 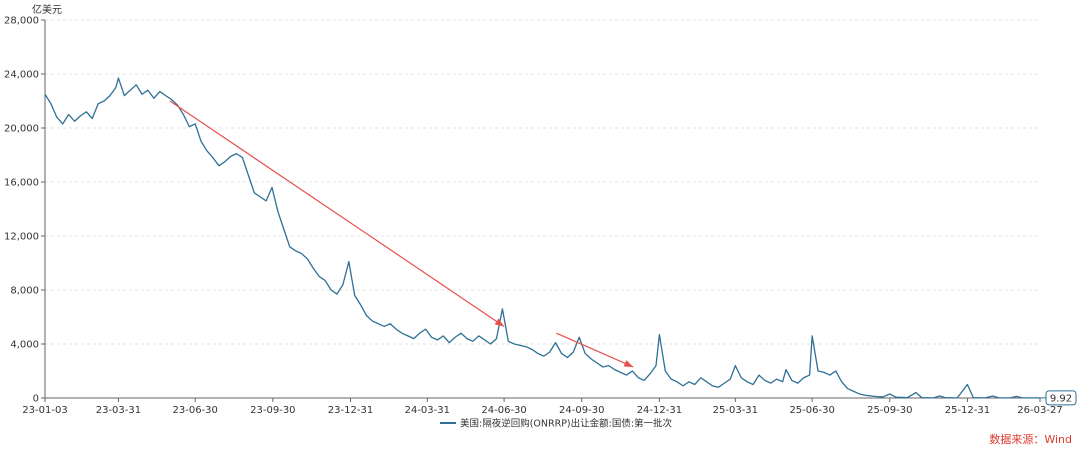 I want to click on x-tick-label: 25-03-31, so click(x=735, y=410).